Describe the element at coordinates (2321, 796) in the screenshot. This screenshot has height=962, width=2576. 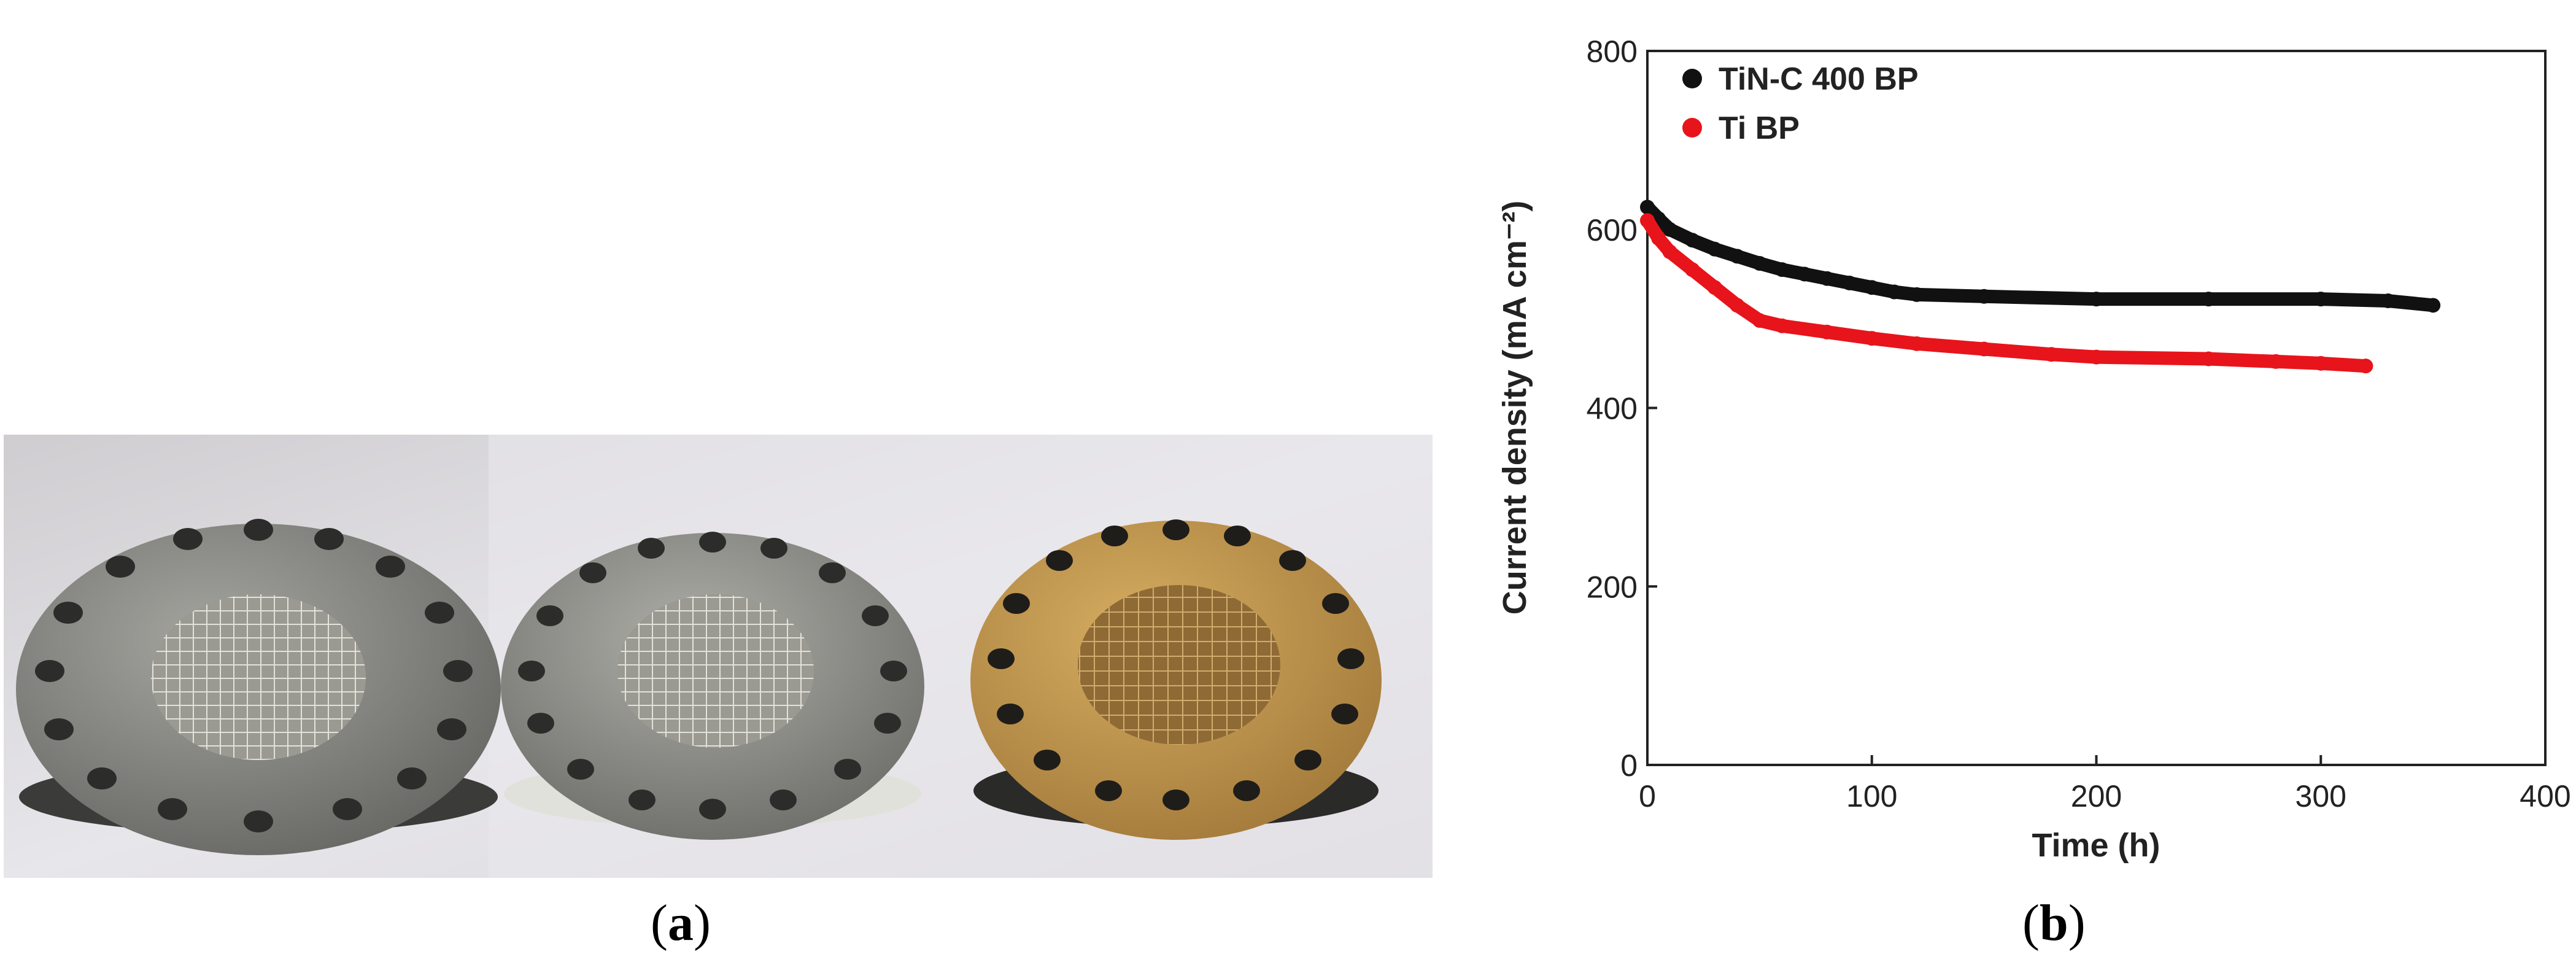
I see `x-tick-label: 300` at that location.